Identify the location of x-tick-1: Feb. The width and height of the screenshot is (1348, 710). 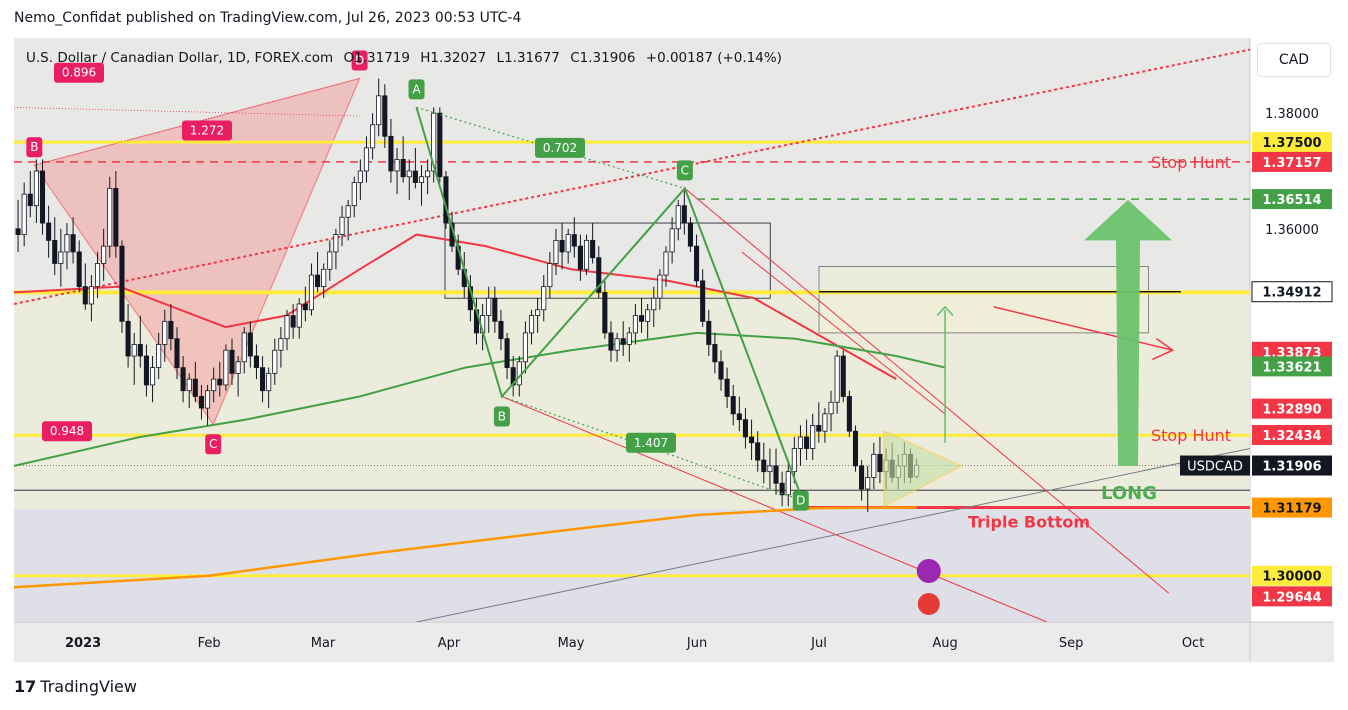
(209, 643).